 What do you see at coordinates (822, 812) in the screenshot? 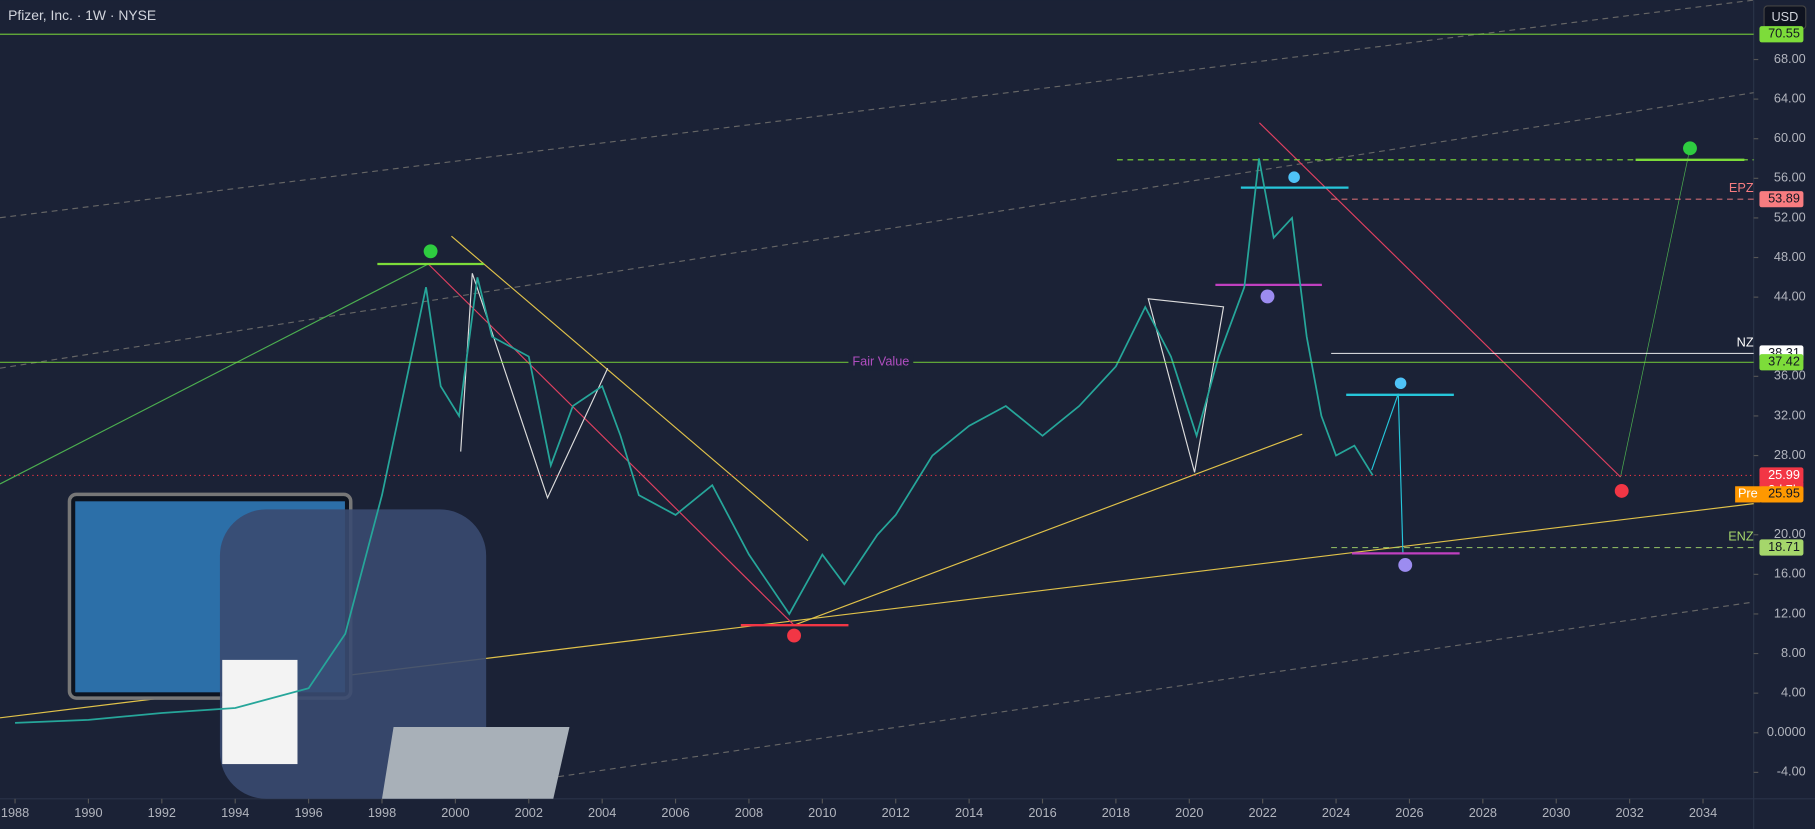
I see `x-tick-label: 2010` at bounding box center [822, 812].